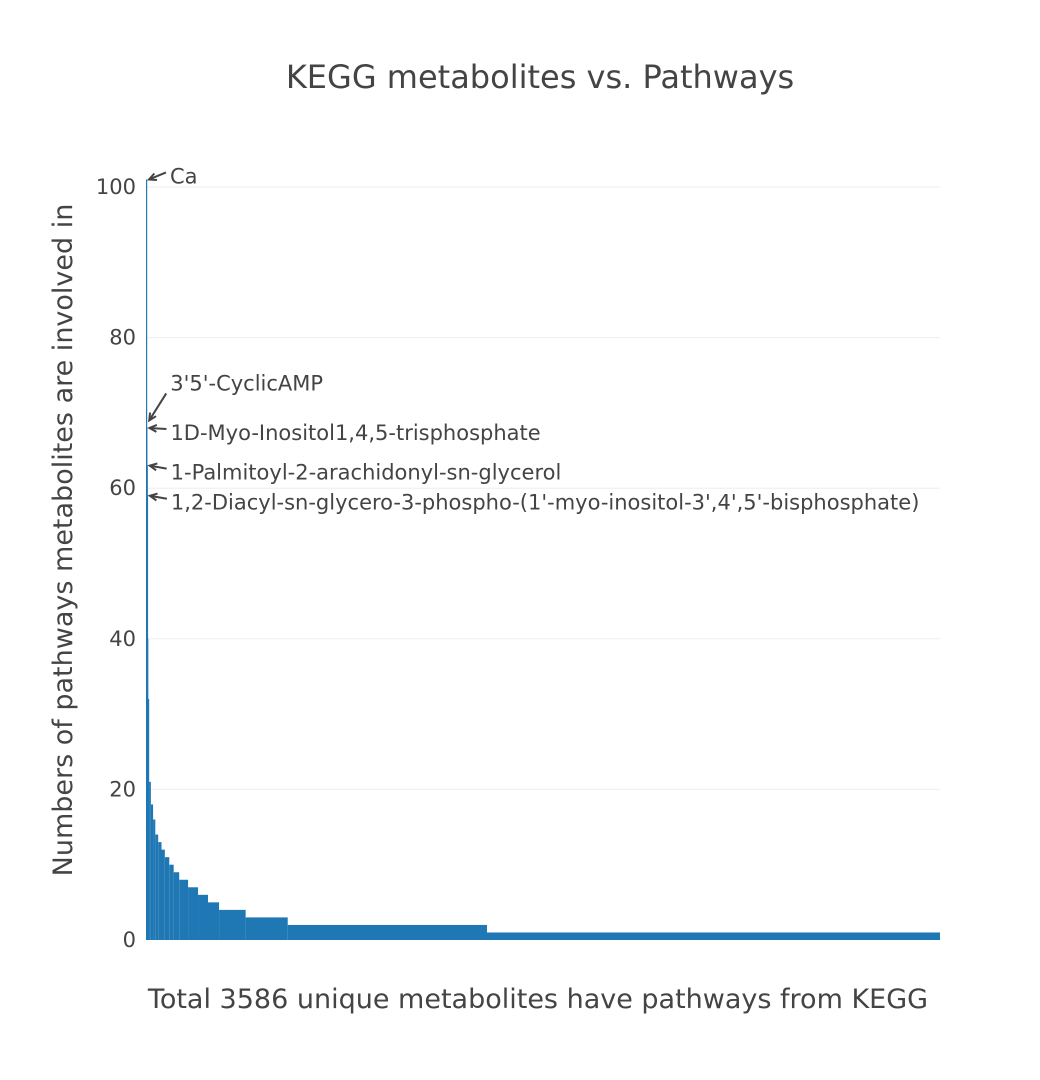 This screenshot has height=1080, width=1040. What do you see at coordinates (122, 789) in the screenshot?
I see `y-tick-label: 20` at bounding box center [122, 789].